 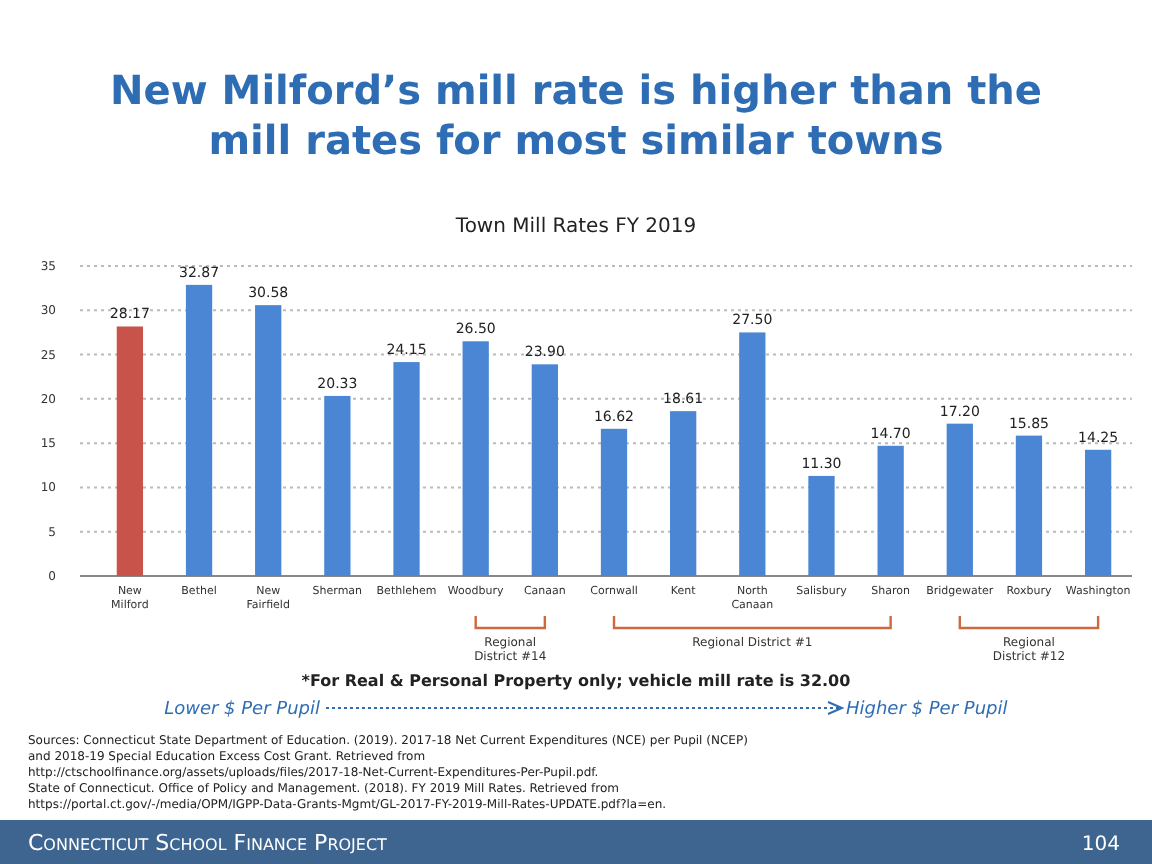 What do you see at coordinates (575, 227) in the screenshot?
I see `chart-subtitle: Town Mill Rates FY 2019` at bounding box center [575, 227].